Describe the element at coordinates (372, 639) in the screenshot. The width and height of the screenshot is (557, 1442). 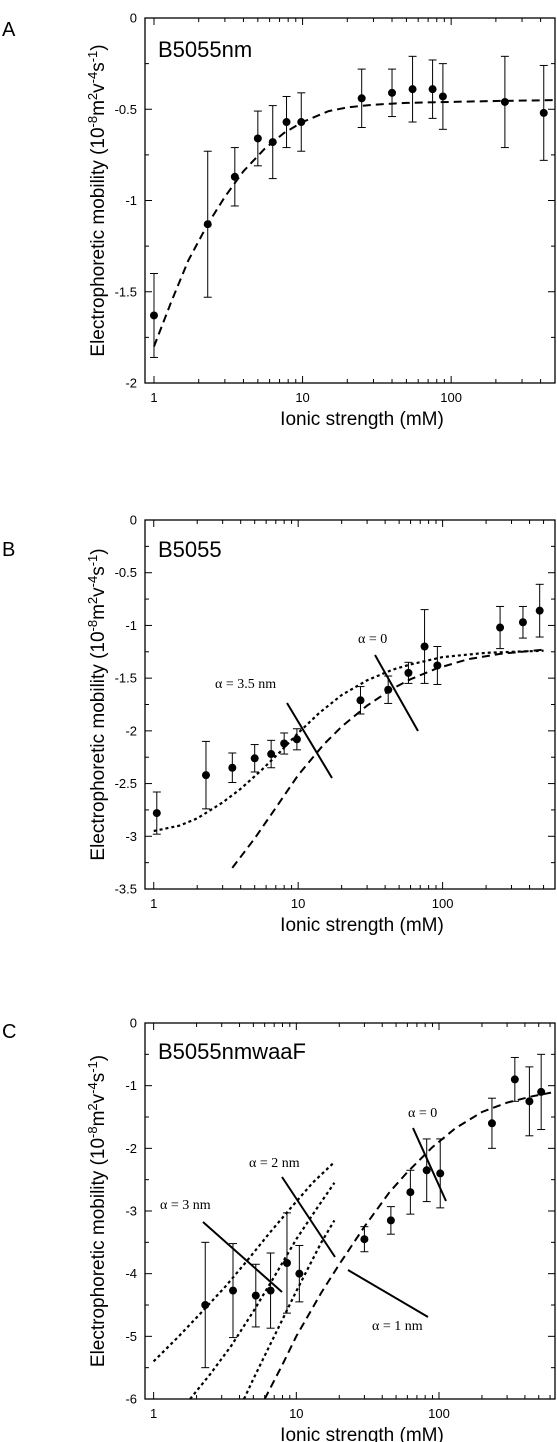
I see `curve-annotation: α = 0` at that location.